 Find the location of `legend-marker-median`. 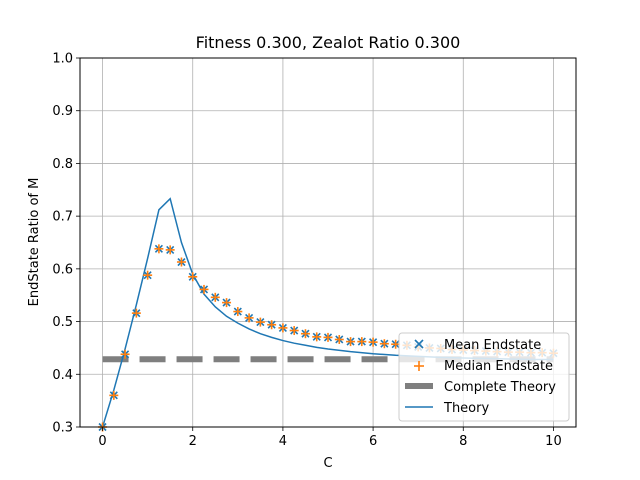

legend-marker-median is located at coordinates (419, 366).